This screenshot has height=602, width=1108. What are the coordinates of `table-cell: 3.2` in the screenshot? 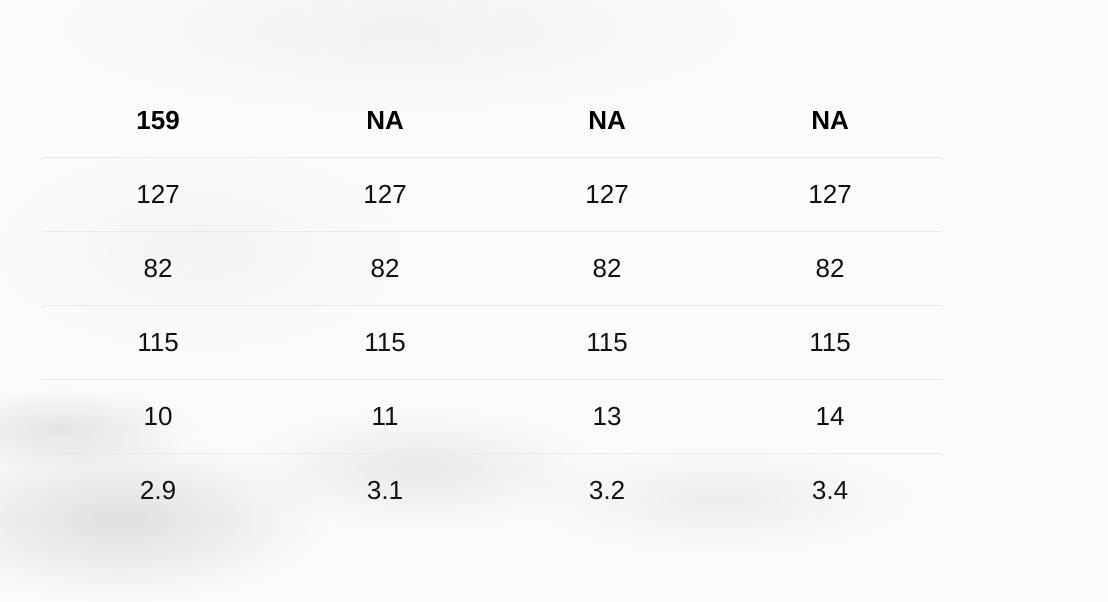 It's located at (607, 490).